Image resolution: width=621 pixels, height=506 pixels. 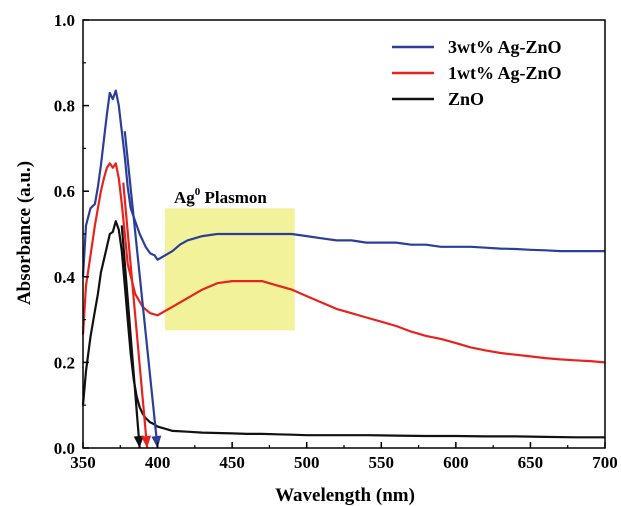 What do you see at coordinates (466, 99) in the screenshot?
I see `legend-label: ZnO` at bounding box center [466, 99].